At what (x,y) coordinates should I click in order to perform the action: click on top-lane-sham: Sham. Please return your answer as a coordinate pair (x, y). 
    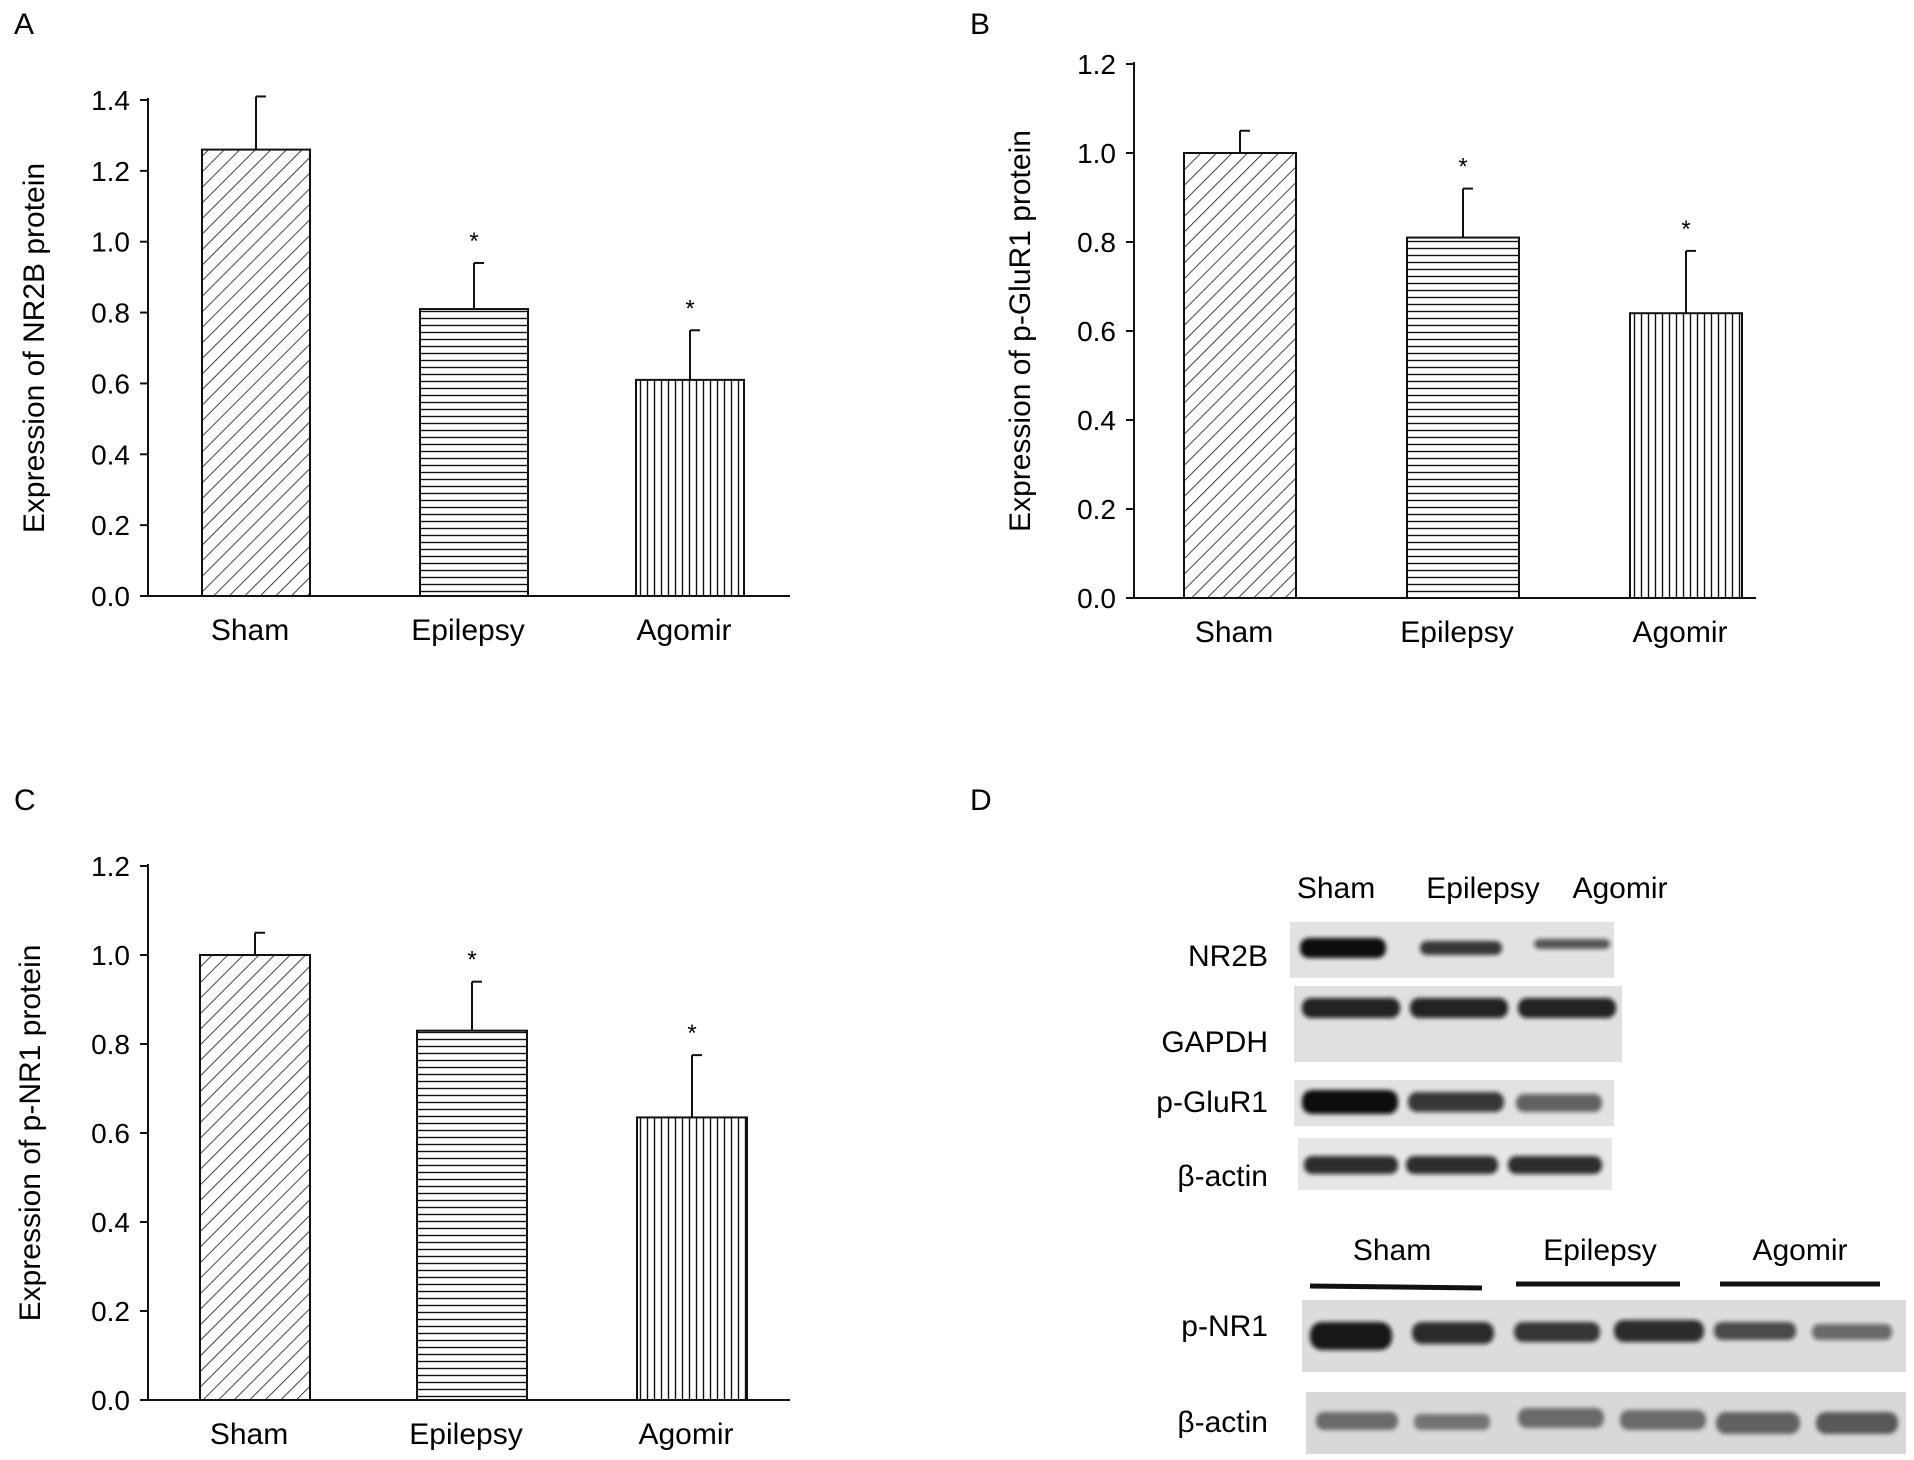
    Looking at the image, I should click on (1336, 888).